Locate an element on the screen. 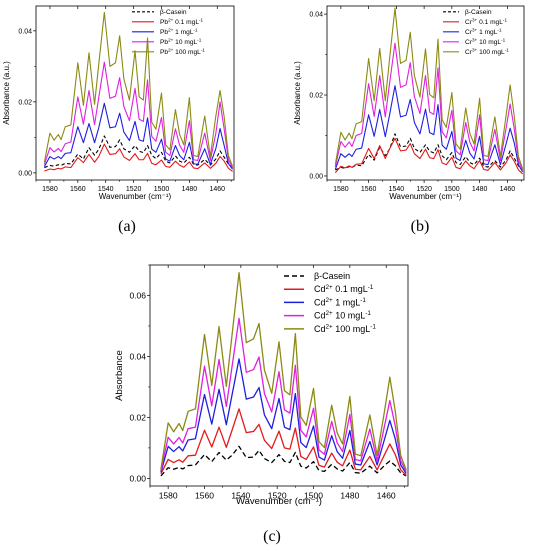  panel-label-b: (b) is located at coordinates (420, 226).